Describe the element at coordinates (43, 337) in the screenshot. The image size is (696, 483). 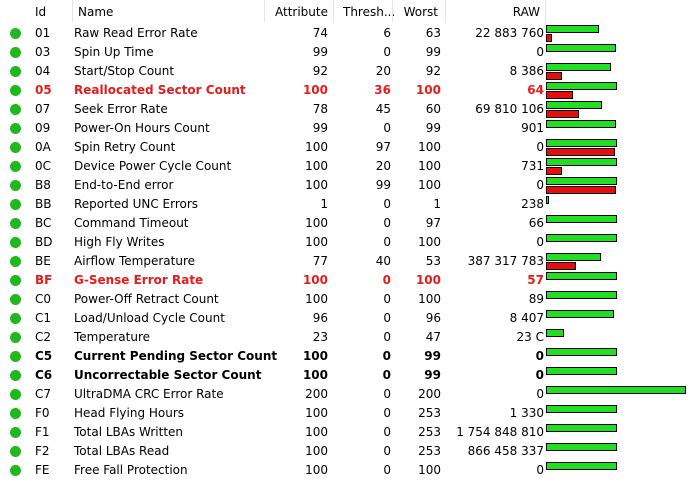
I see `attribute-id: C2` at that location.